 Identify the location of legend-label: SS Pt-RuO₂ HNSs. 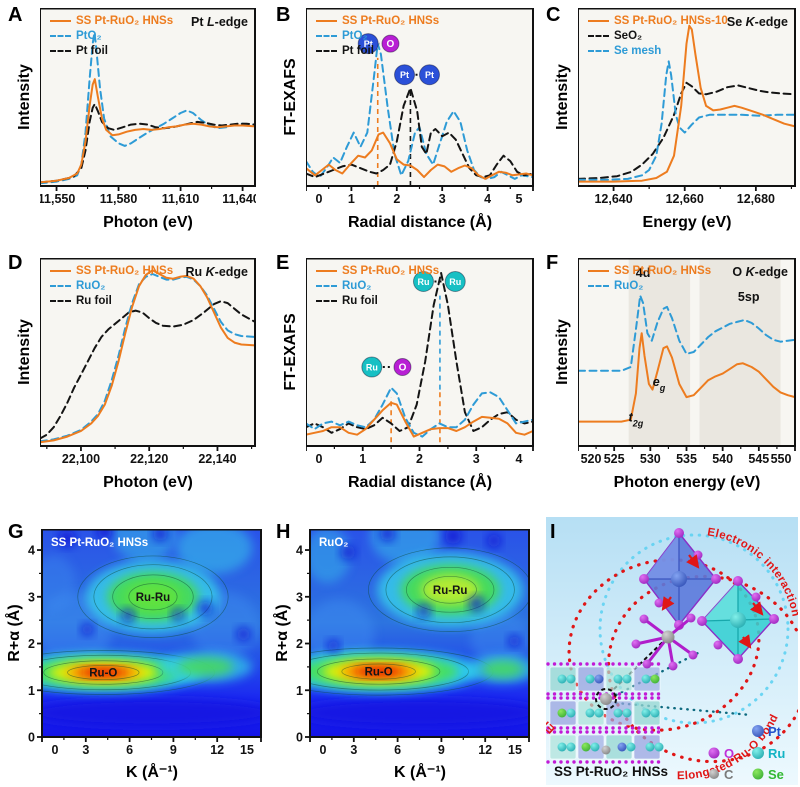
(125, 271).